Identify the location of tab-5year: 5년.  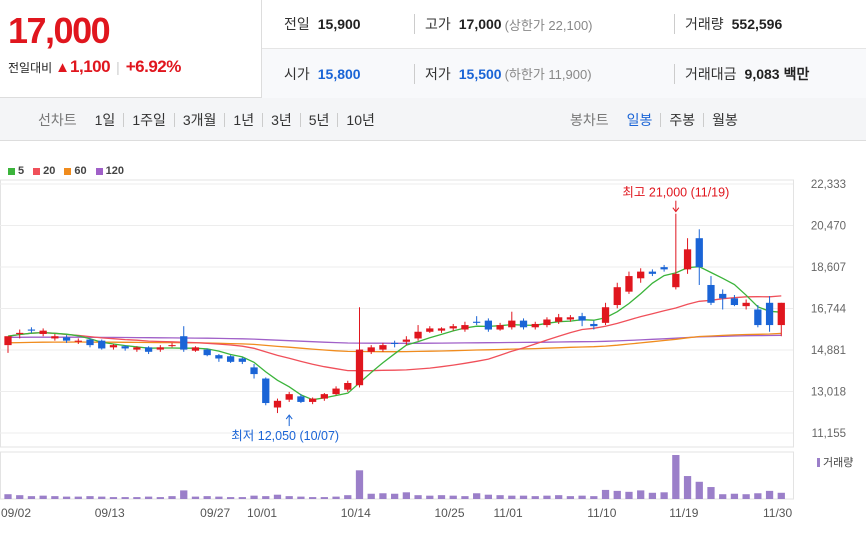
(318, 119).